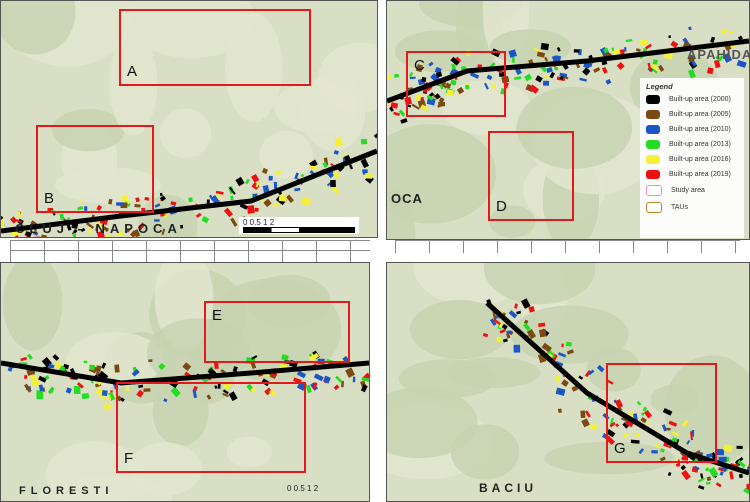 Image resolution: width=750 pixels, height=502 pixels. Describe the element at coordinates (695, 174) in the screenshot. I see `legend-item: Built-up area (2019)` at that location.